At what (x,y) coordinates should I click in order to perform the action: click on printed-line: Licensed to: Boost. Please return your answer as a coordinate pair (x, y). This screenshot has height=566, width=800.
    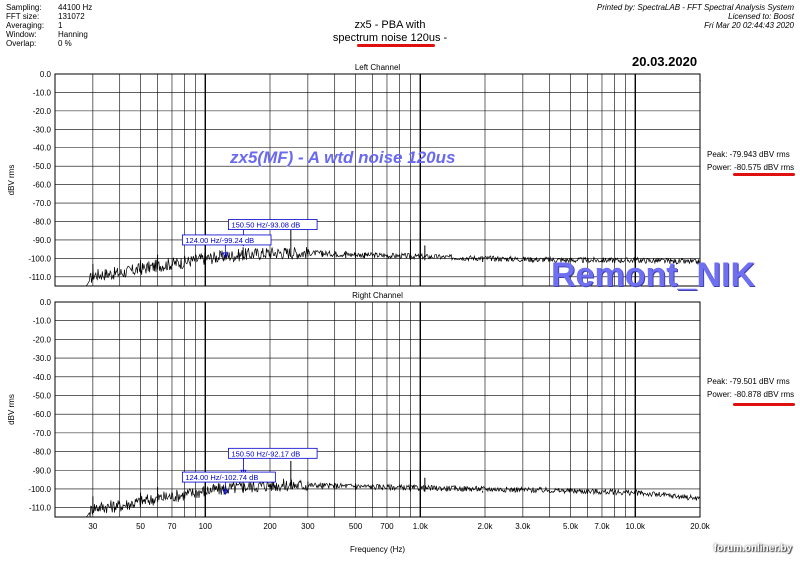
    Looking at the image, I should click on (761, 16).